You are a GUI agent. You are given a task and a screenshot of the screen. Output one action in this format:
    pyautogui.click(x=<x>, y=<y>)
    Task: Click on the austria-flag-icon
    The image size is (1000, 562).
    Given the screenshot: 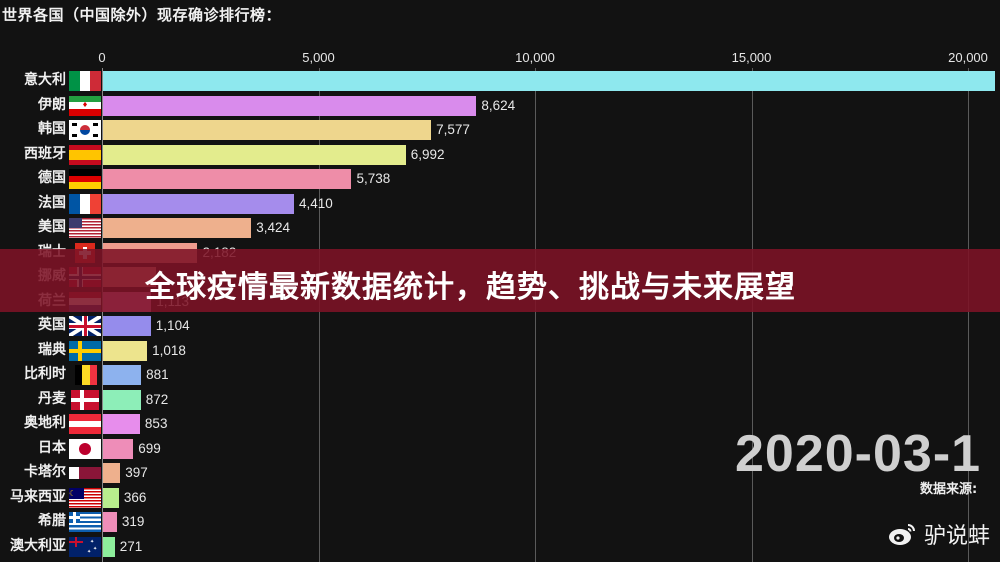 What is the action you would take?
    pyautogui.click(x=85, y=424)
    